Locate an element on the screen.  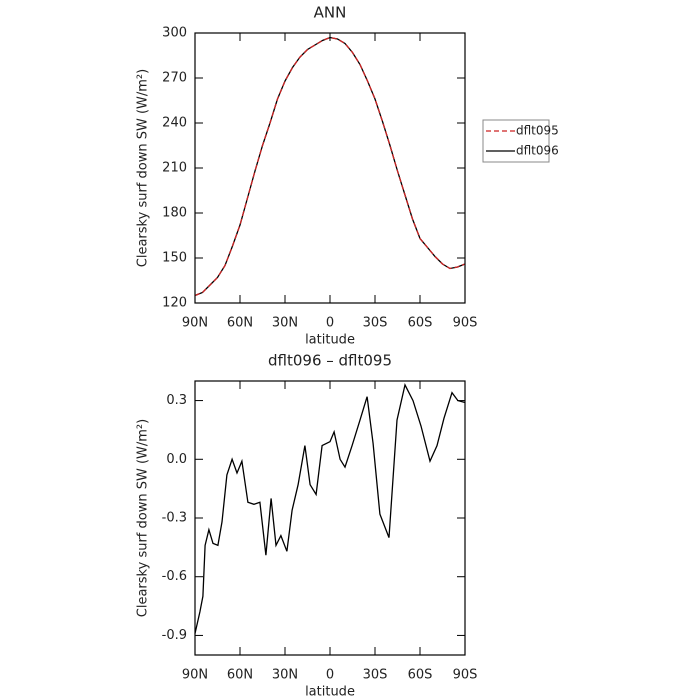
chart-title: ANN is located at coordinates (330, 13).